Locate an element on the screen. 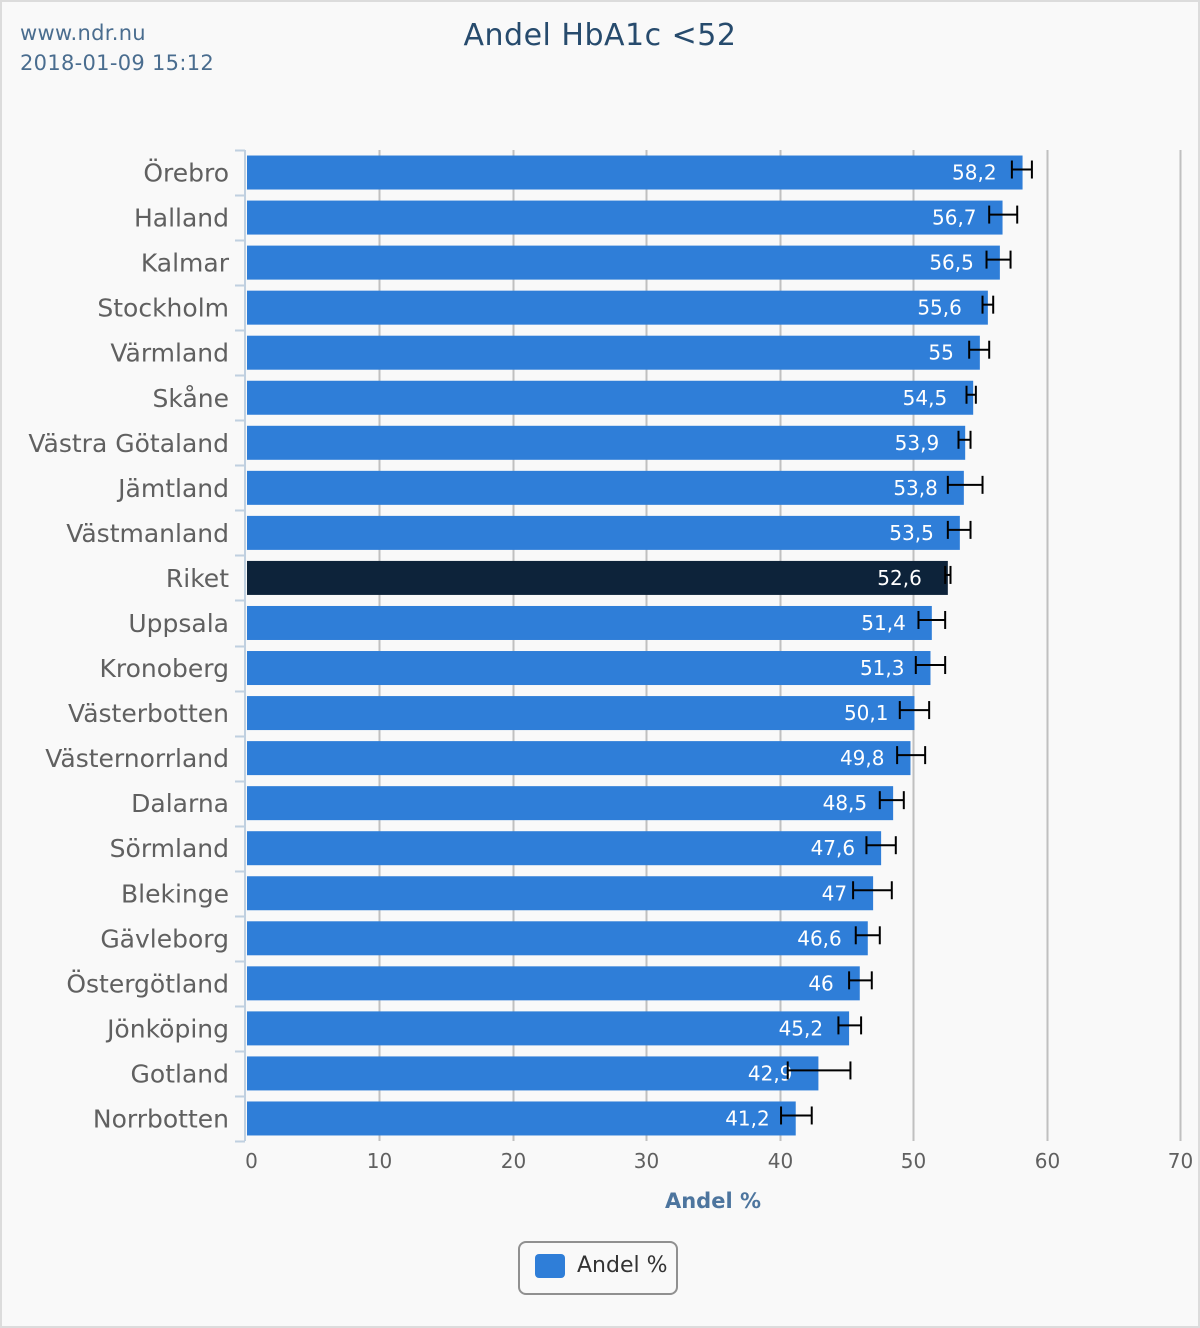 The image size is (1200, 1328). x-tick-label: 10 is located at coordinates (379, 1161).